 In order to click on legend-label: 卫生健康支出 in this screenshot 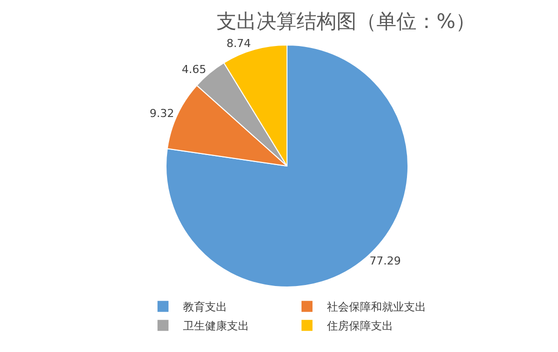, I will do `click(216, 326)`.